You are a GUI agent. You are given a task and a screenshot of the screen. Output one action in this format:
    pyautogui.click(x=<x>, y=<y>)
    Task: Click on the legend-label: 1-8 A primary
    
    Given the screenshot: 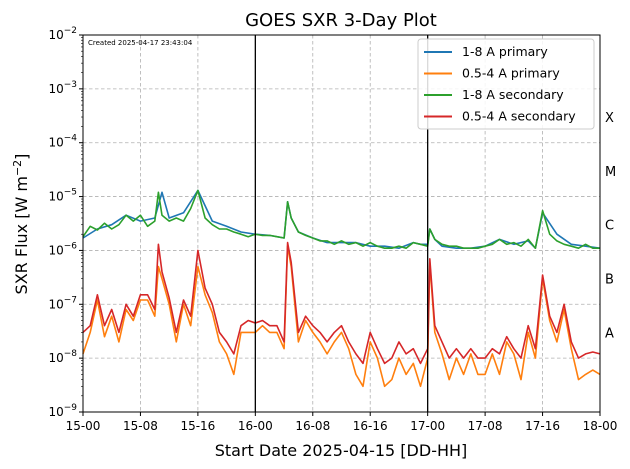 What is the action you would take?
    pyautogui.click(x=505, y=51)
    